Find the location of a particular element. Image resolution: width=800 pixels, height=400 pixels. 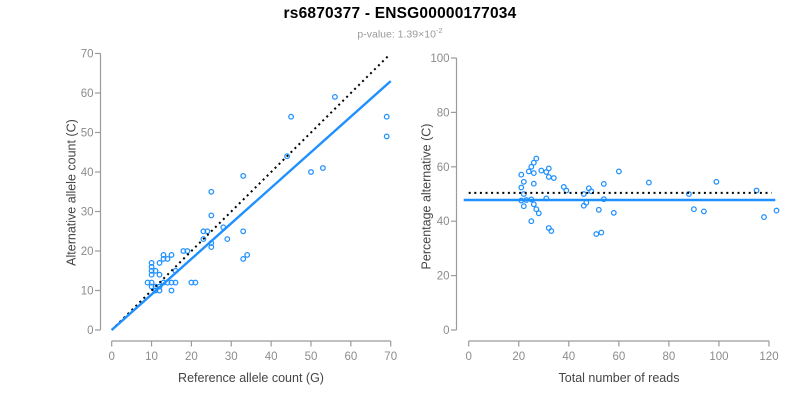

right-x-axis-title: Total number of reads is located at coordinates (619, 378).